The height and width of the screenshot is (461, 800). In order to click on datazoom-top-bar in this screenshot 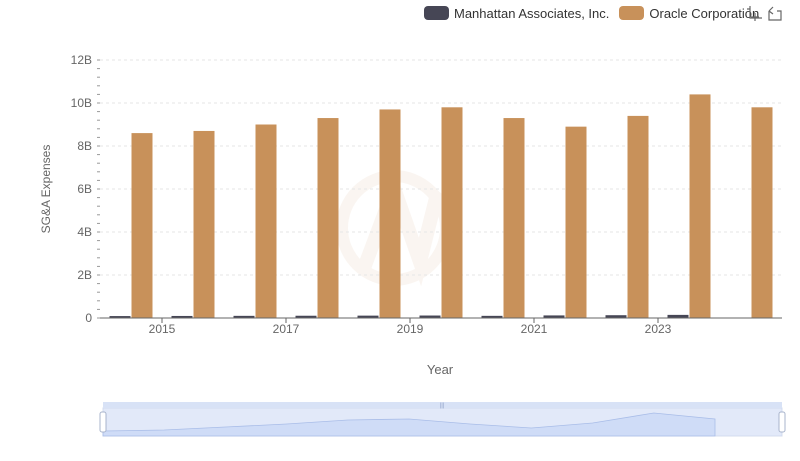, I will do `click(442, 405)`.